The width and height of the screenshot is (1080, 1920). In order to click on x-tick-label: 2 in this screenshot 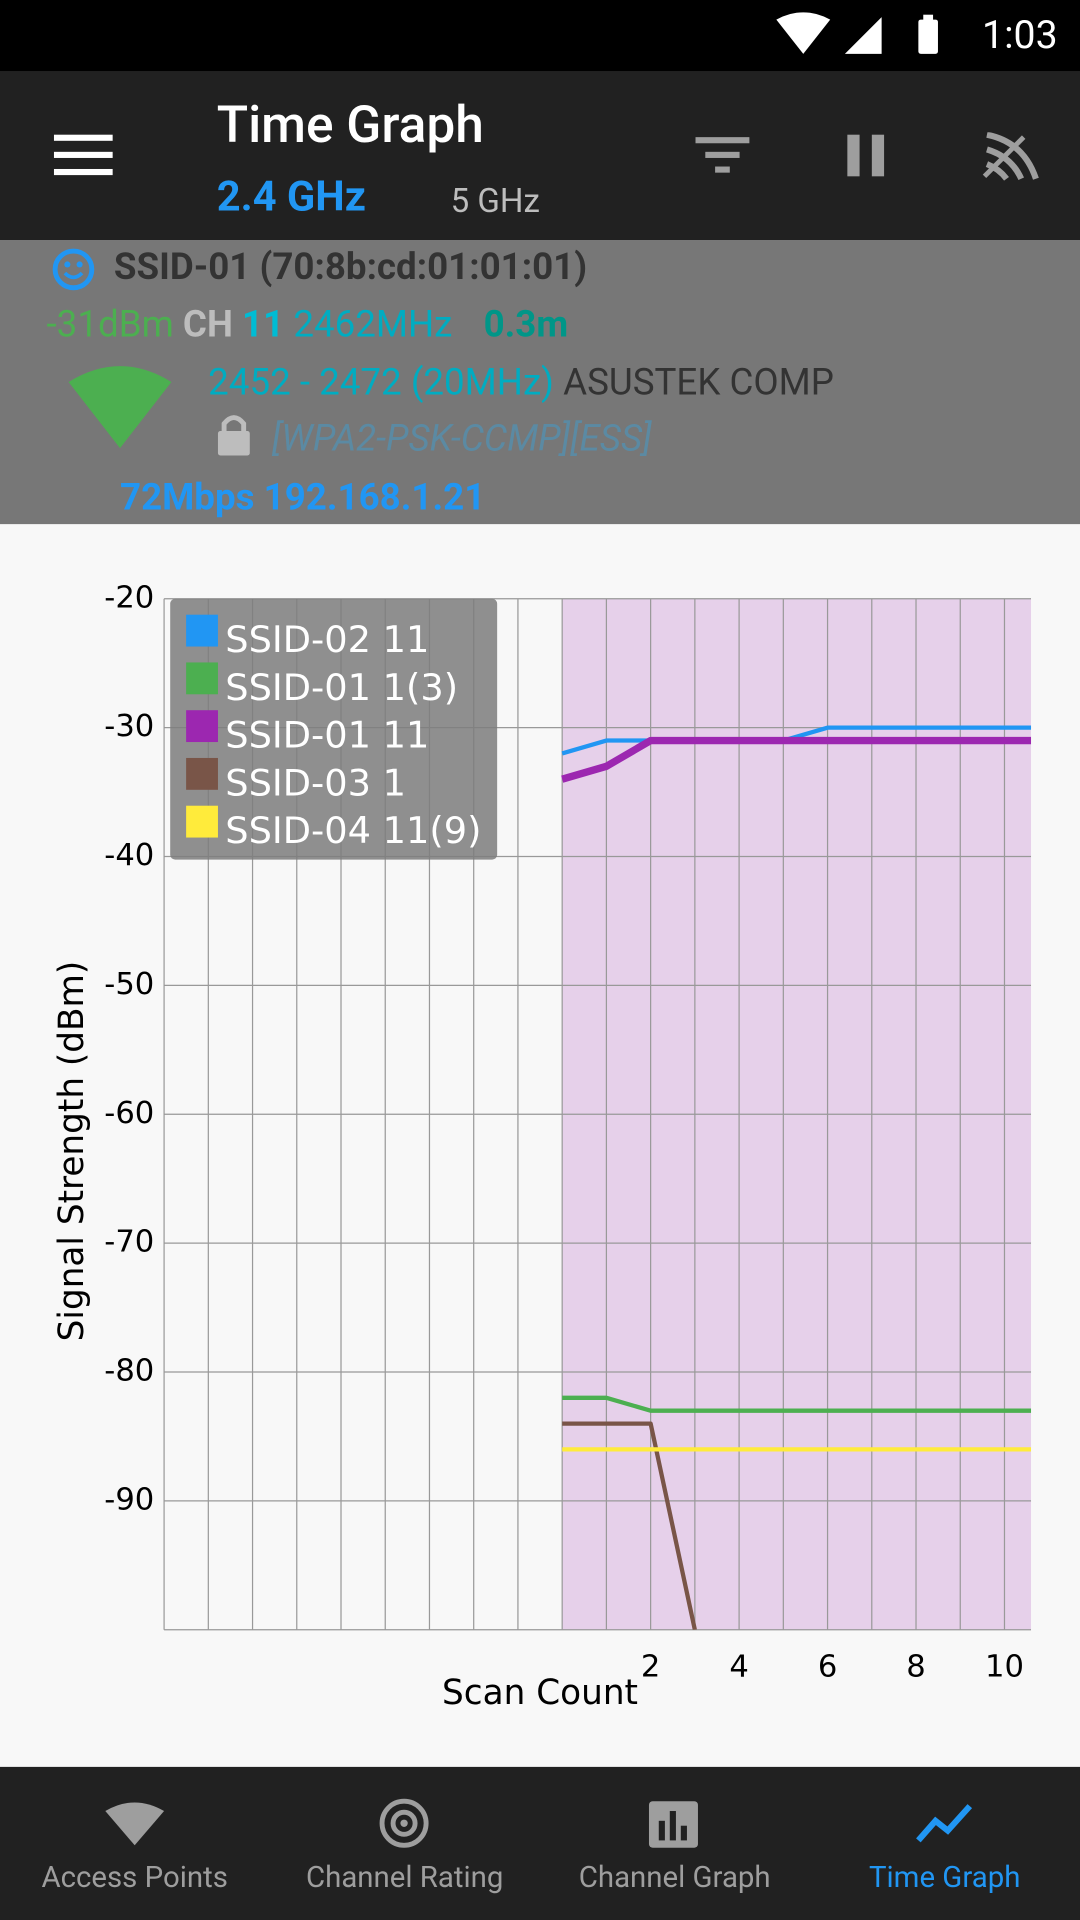, I will do `click(650, 1666)`.